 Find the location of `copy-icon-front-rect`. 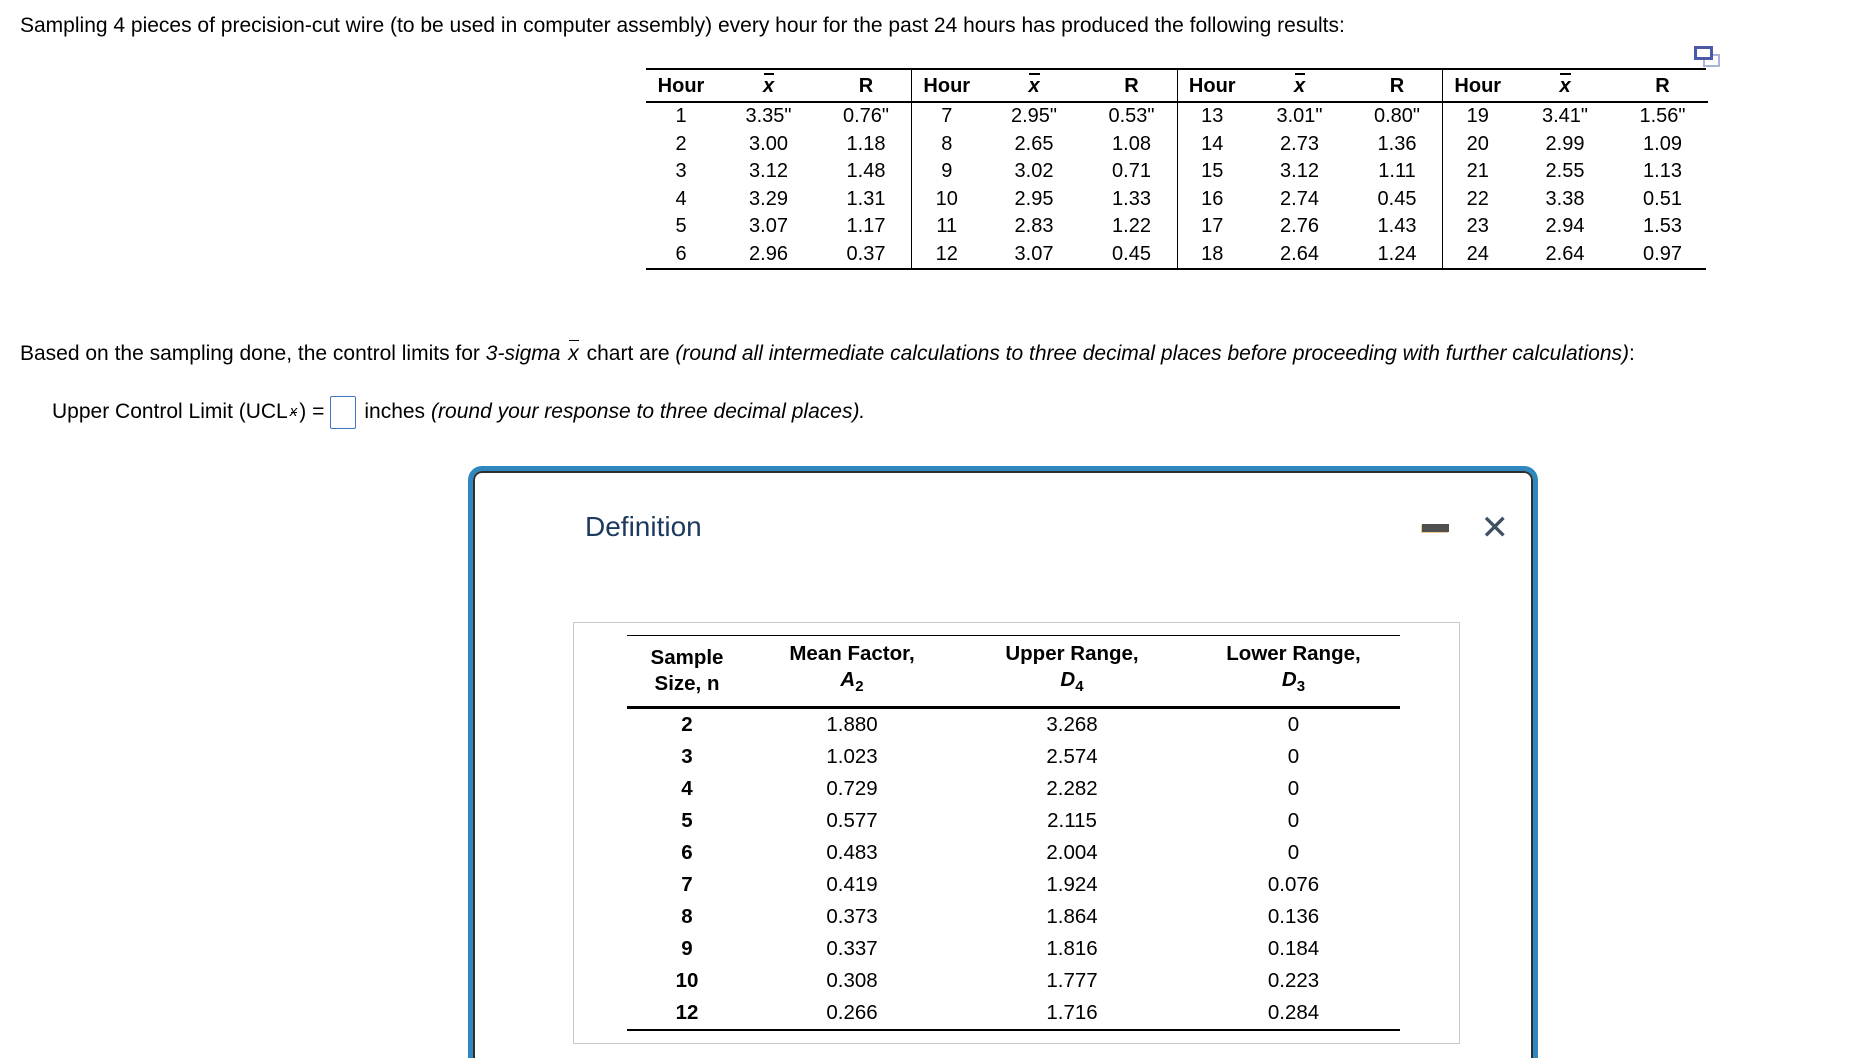

copy-icon-front-rect is located at coordinates (1703, 53).